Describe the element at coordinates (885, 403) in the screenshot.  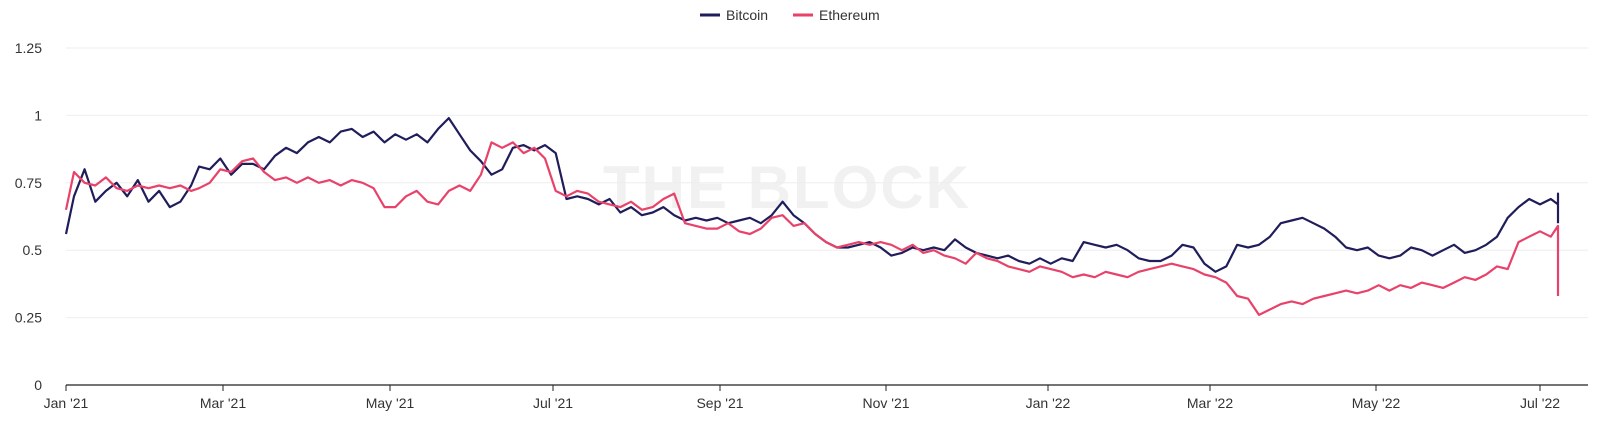
I see `x-tick-label: Nov '21` at that location.